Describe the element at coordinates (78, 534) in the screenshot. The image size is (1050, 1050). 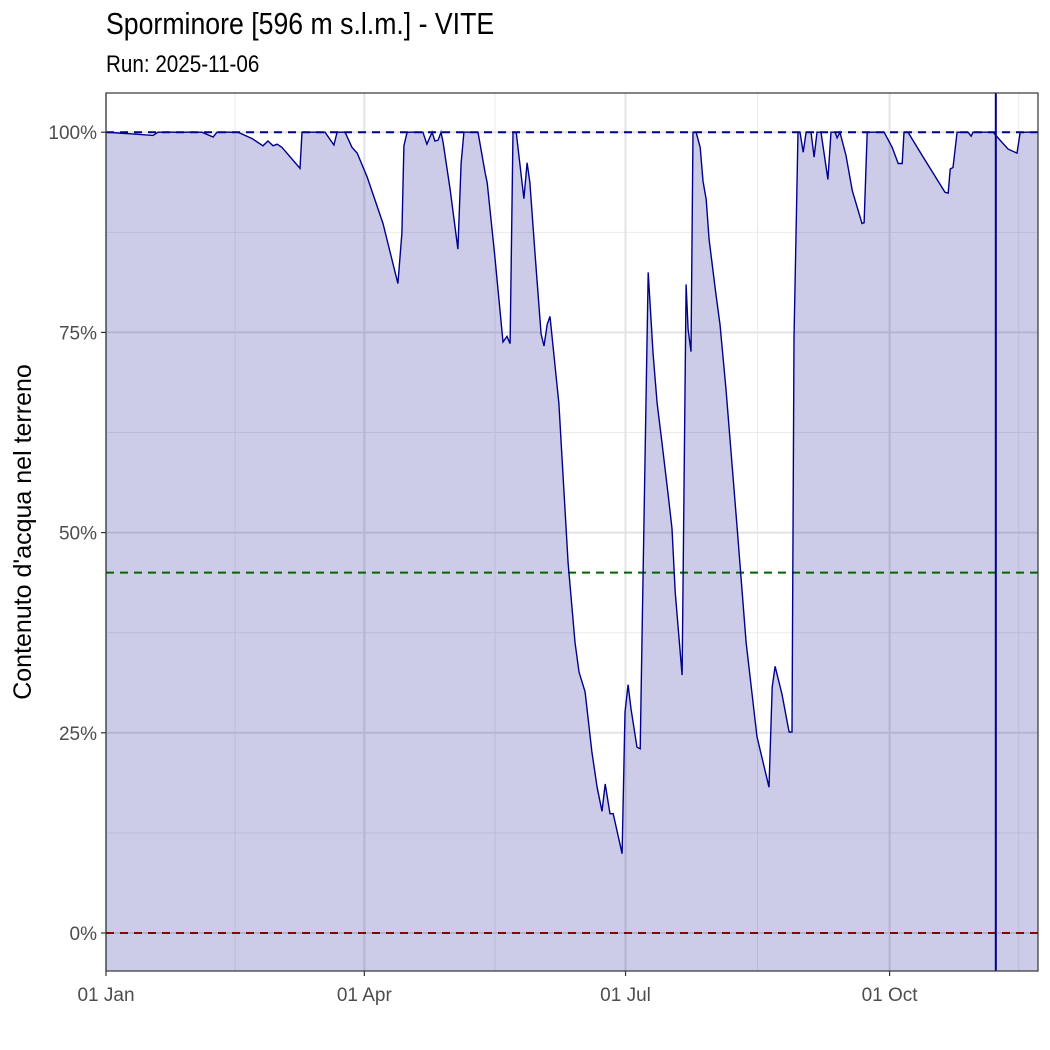
I see `y-tick-label: 50%` at that location.